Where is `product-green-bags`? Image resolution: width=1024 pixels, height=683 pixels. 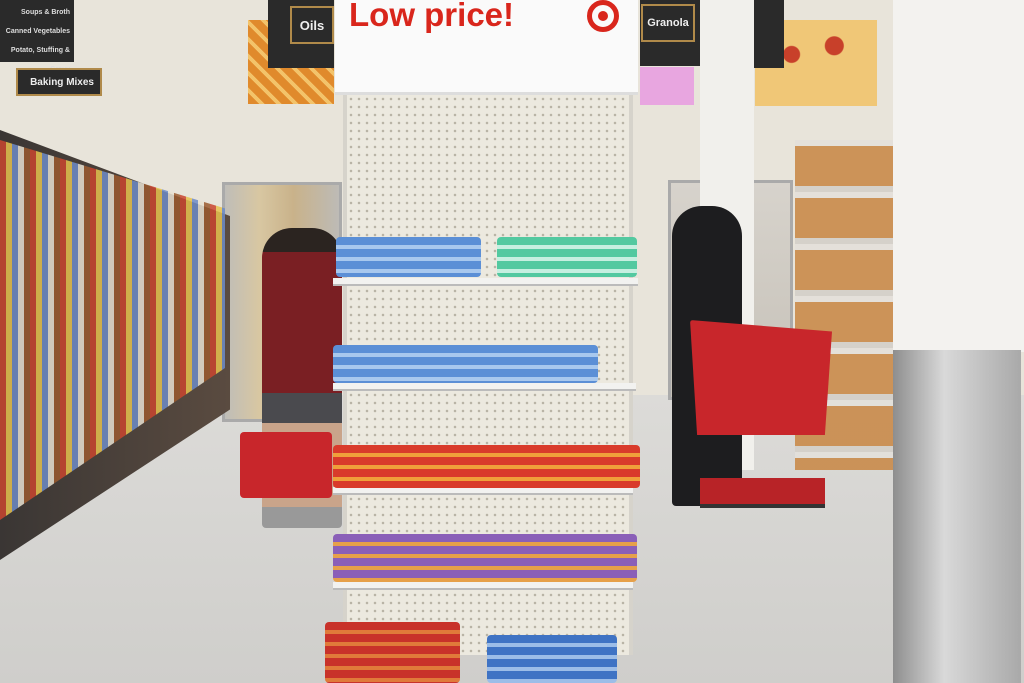 product-green-bags is located at coordinates (567, 257).